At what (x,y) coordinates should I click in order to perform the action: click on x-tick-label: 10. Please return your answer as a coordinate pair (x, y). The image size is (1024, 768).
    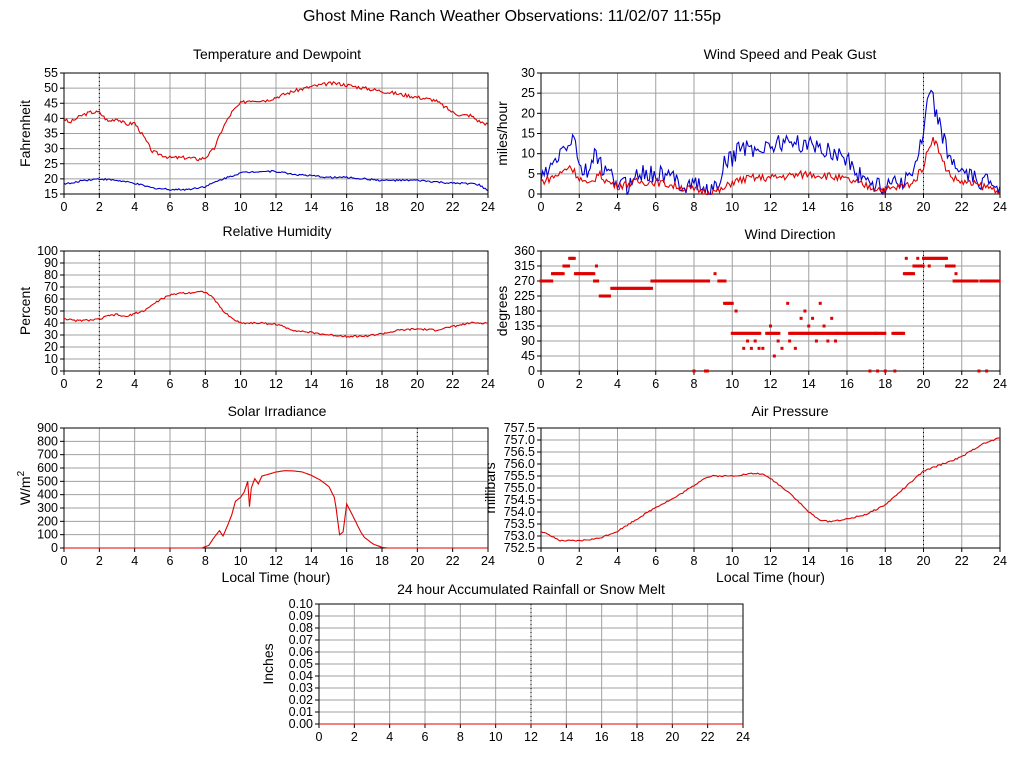
    Looking at the image, I should click on (241, 384).